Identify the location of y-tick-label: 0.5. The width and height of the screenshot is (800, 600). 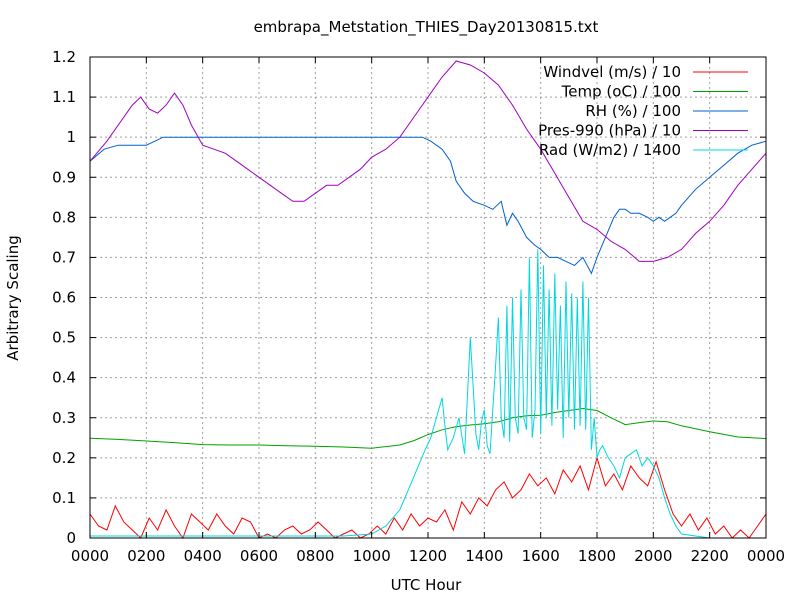
(64, 338).